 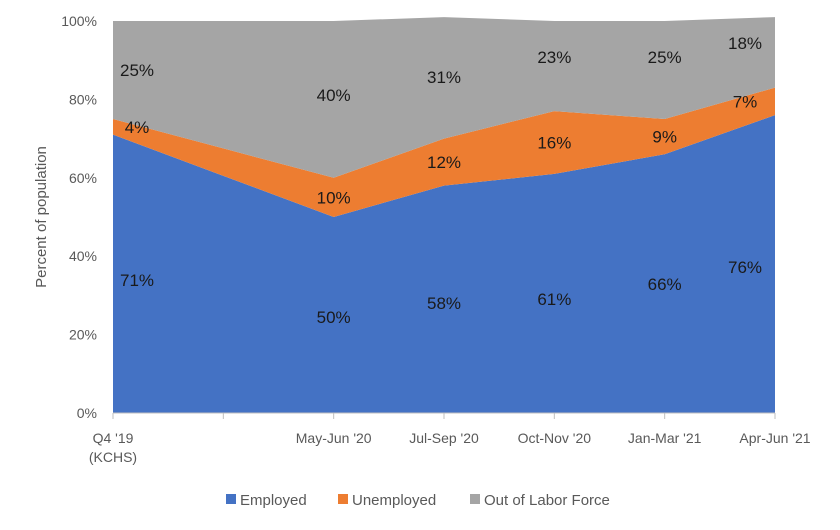 I want to click on legend: Employed Unemployed Out of Labor Force, so click(x=418, y=500).